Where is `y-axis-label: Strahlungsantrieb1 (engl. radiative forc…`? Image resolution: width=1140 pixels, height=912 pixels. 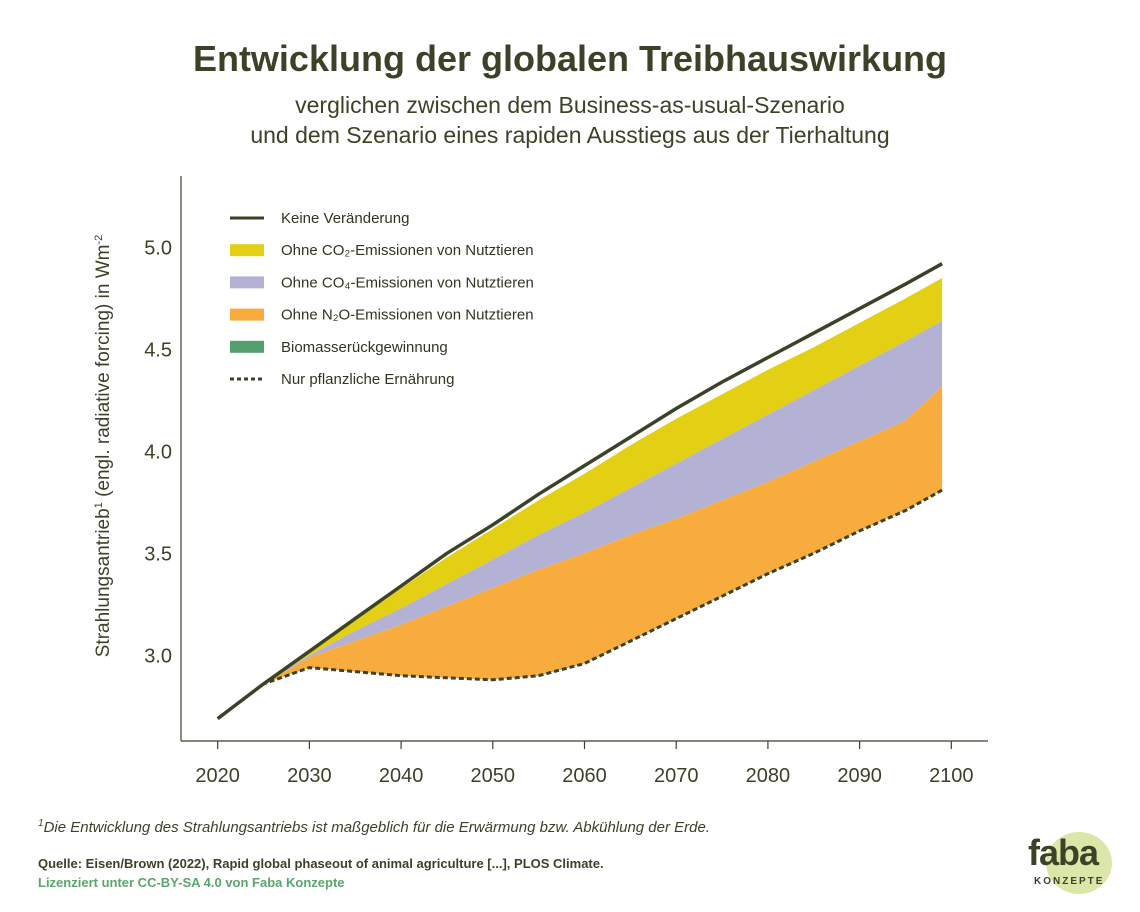
y-axis-label: Strahlungsantrieb1 (engl. radiative forc… is located at coordinates (104, 446).